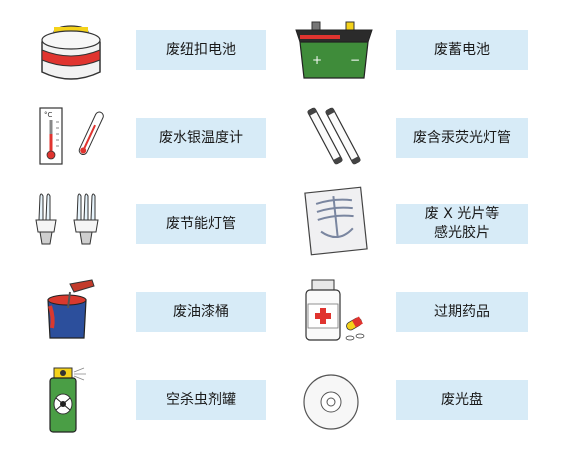  I want to click on item-label: 空杀虫剂罐, so click(201, 400).